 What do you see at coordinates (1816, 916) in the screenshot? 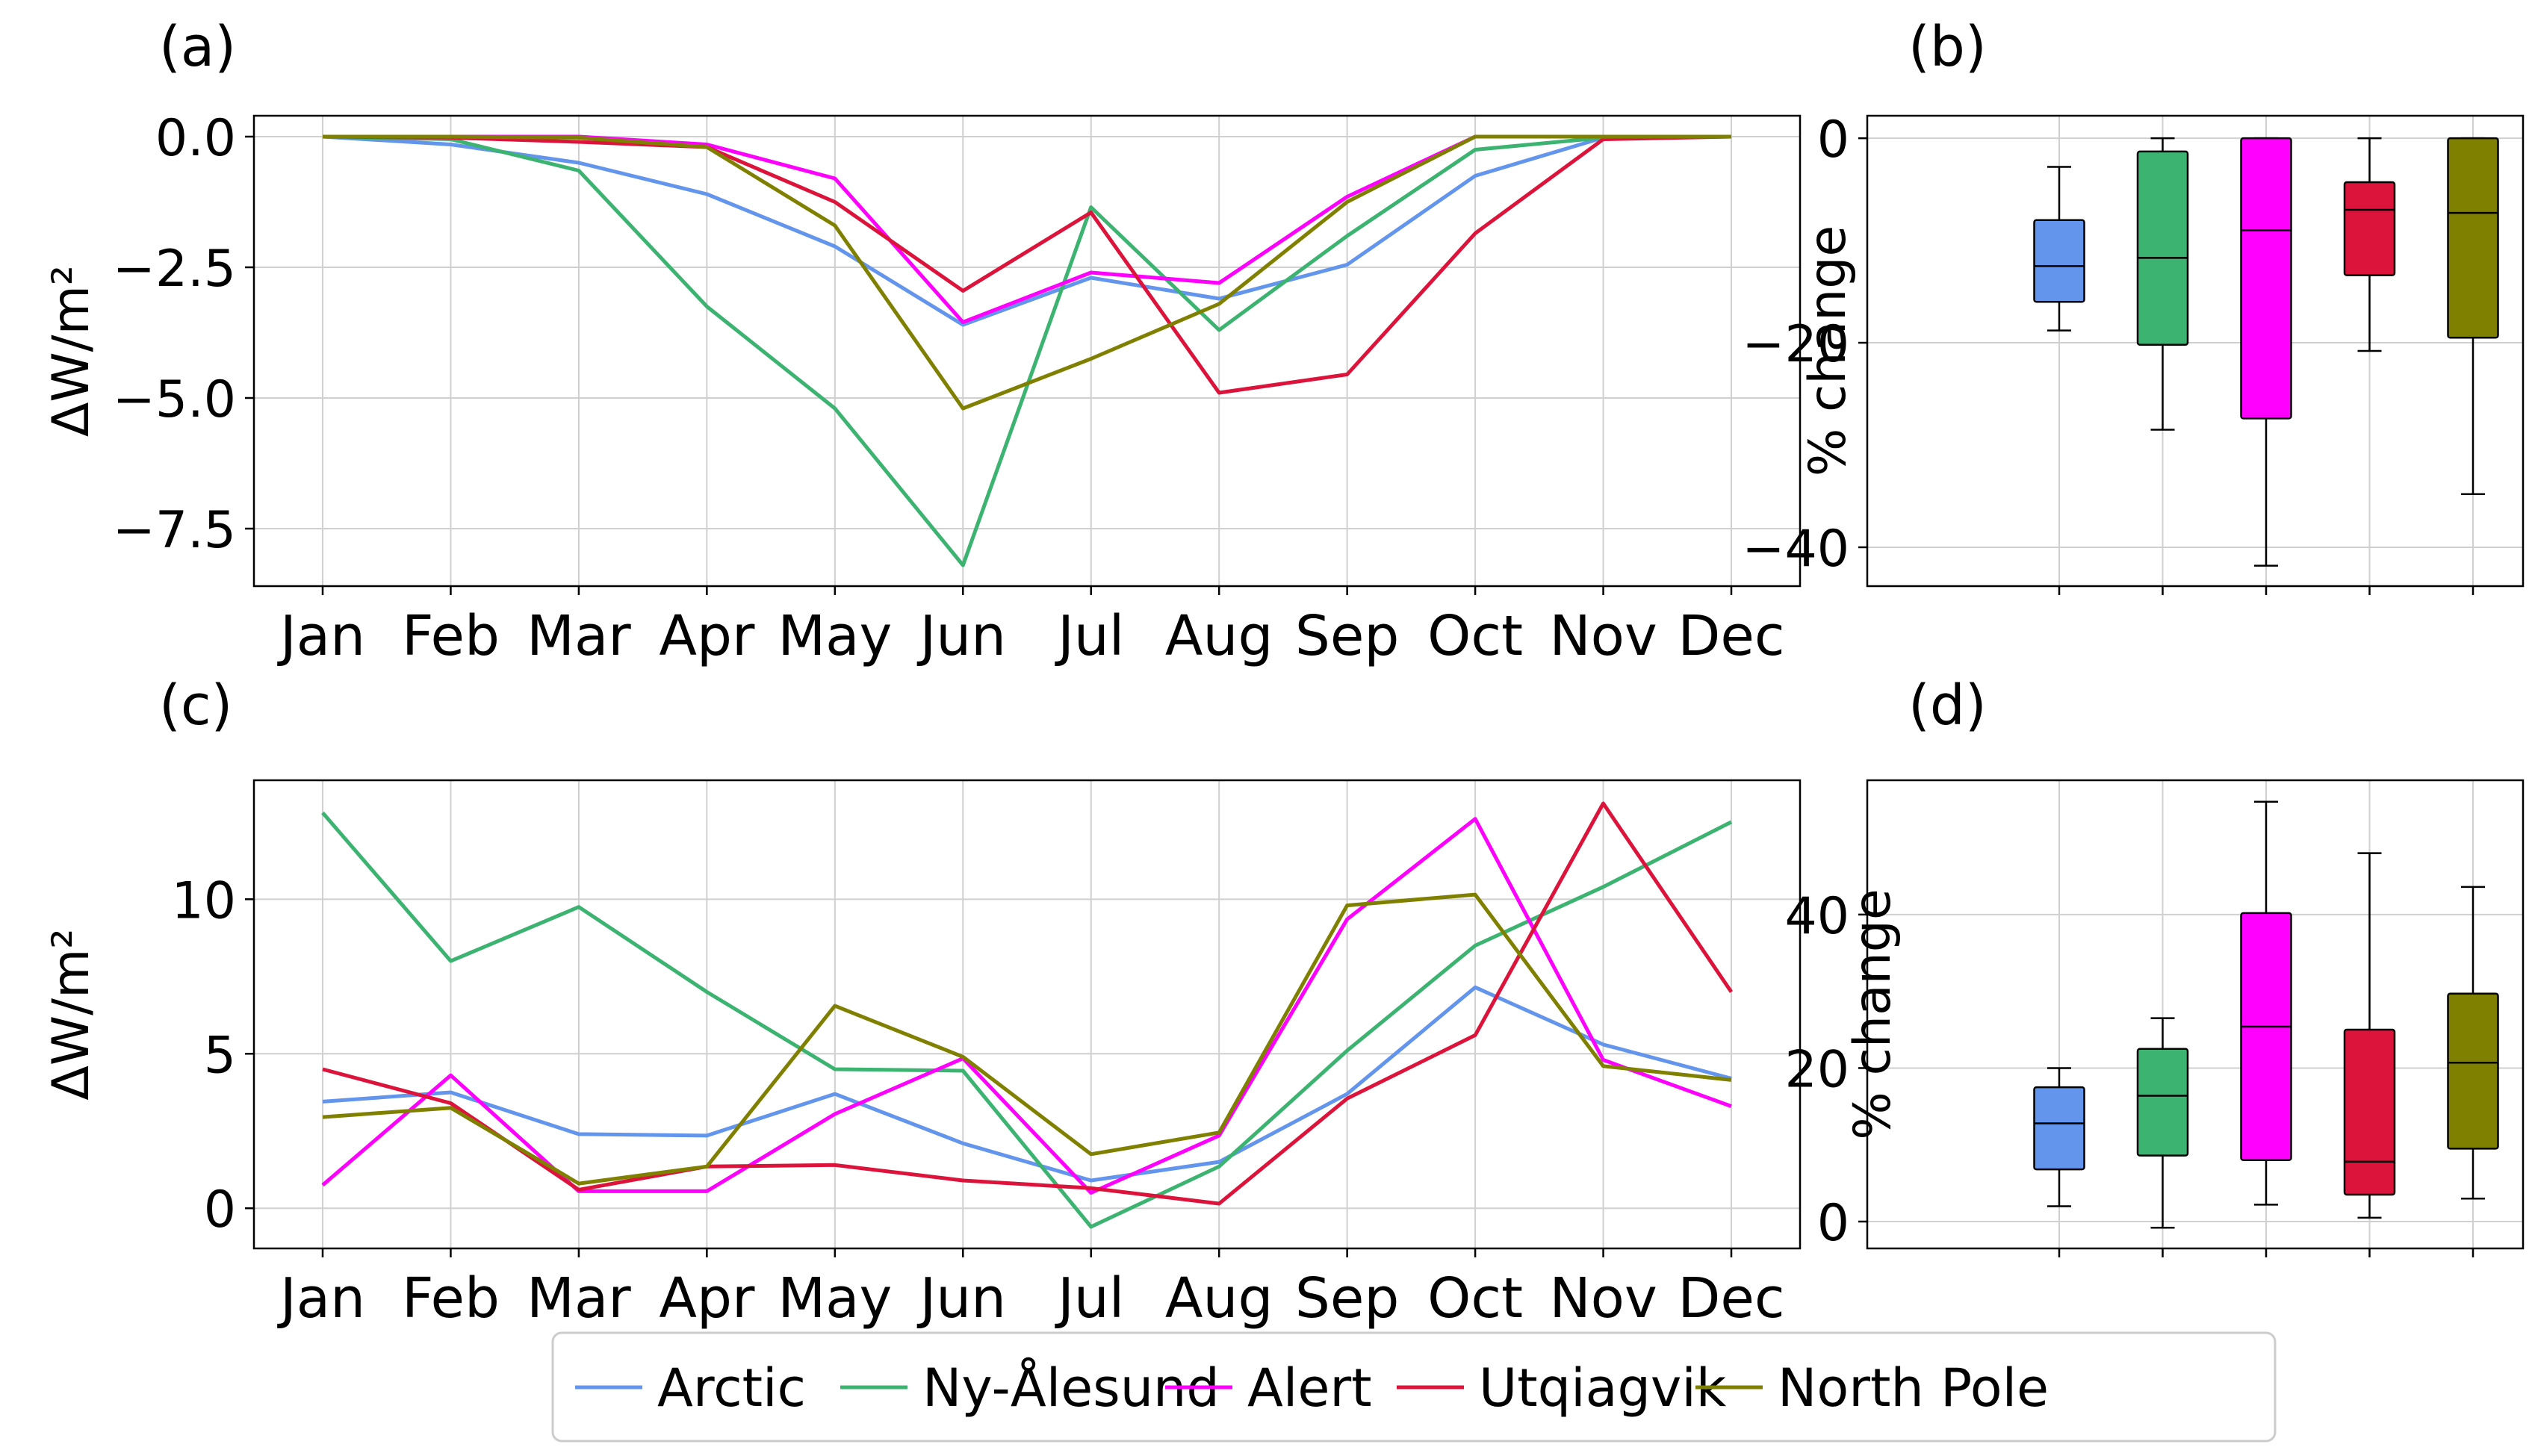
I see `y-tick-label: 40` at bounding box center [1816, 916].